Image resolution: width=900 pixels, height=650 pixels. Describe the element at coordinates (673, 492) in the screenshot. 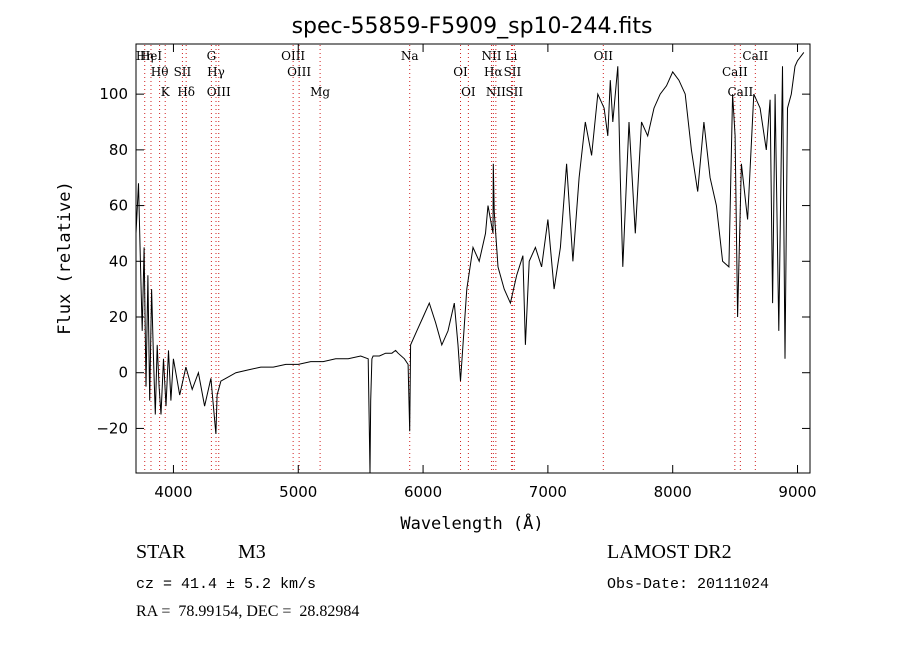

I see `x-tick-label-4: 8000` at that location.